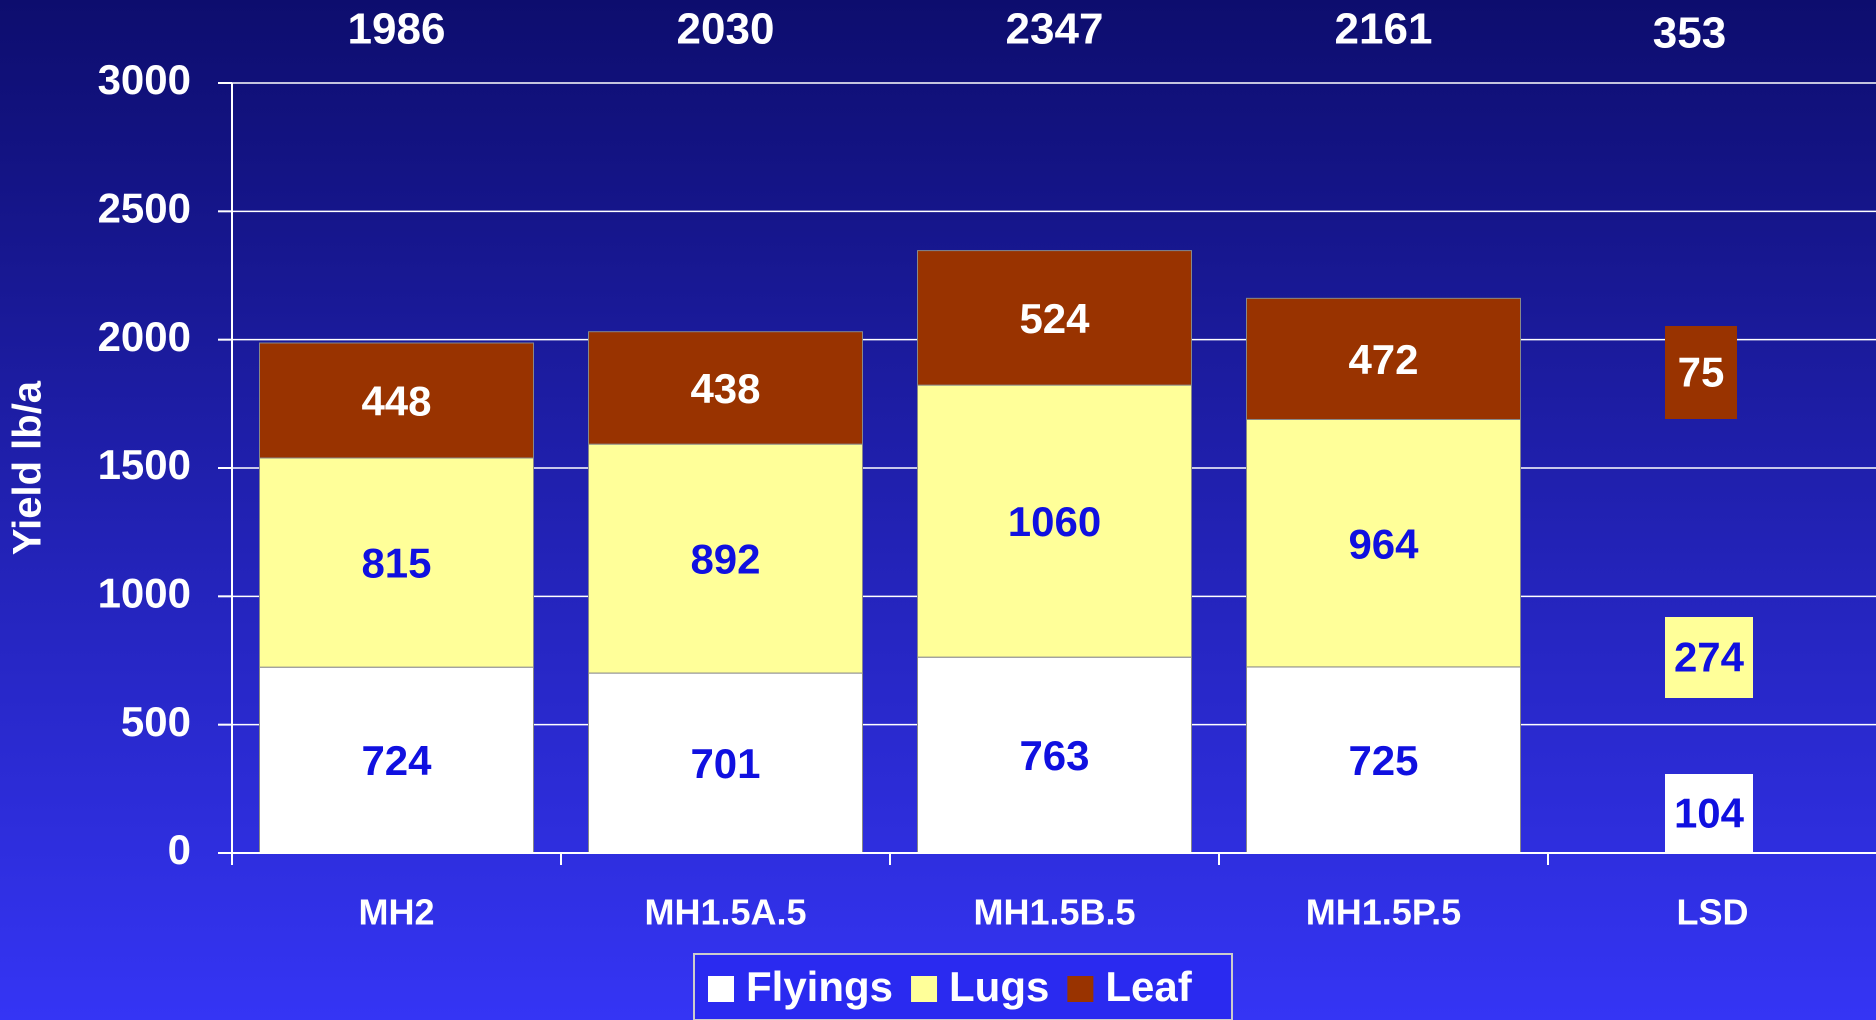  I want to click on y-tick-label: 2500, so click(144, 207).